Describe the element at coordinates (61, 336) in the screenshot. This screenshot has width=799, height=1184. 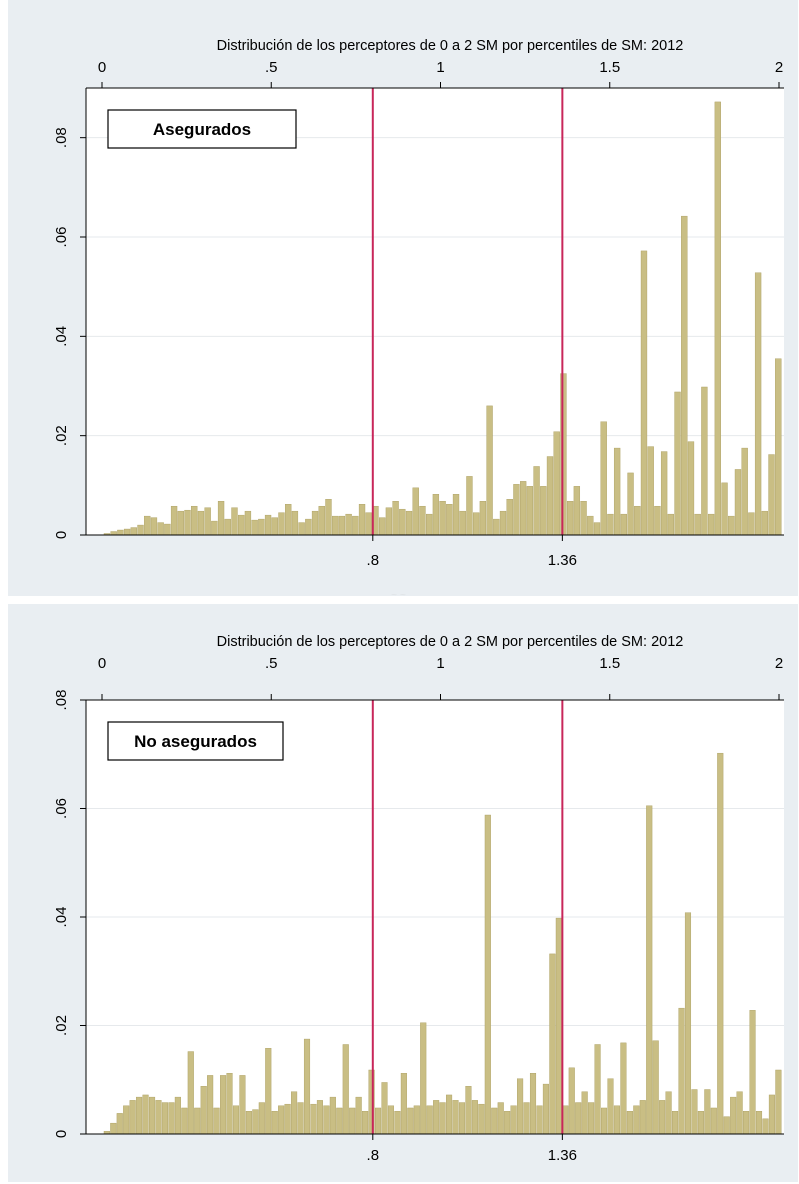
I see `y-tick-label: .04` at that location.